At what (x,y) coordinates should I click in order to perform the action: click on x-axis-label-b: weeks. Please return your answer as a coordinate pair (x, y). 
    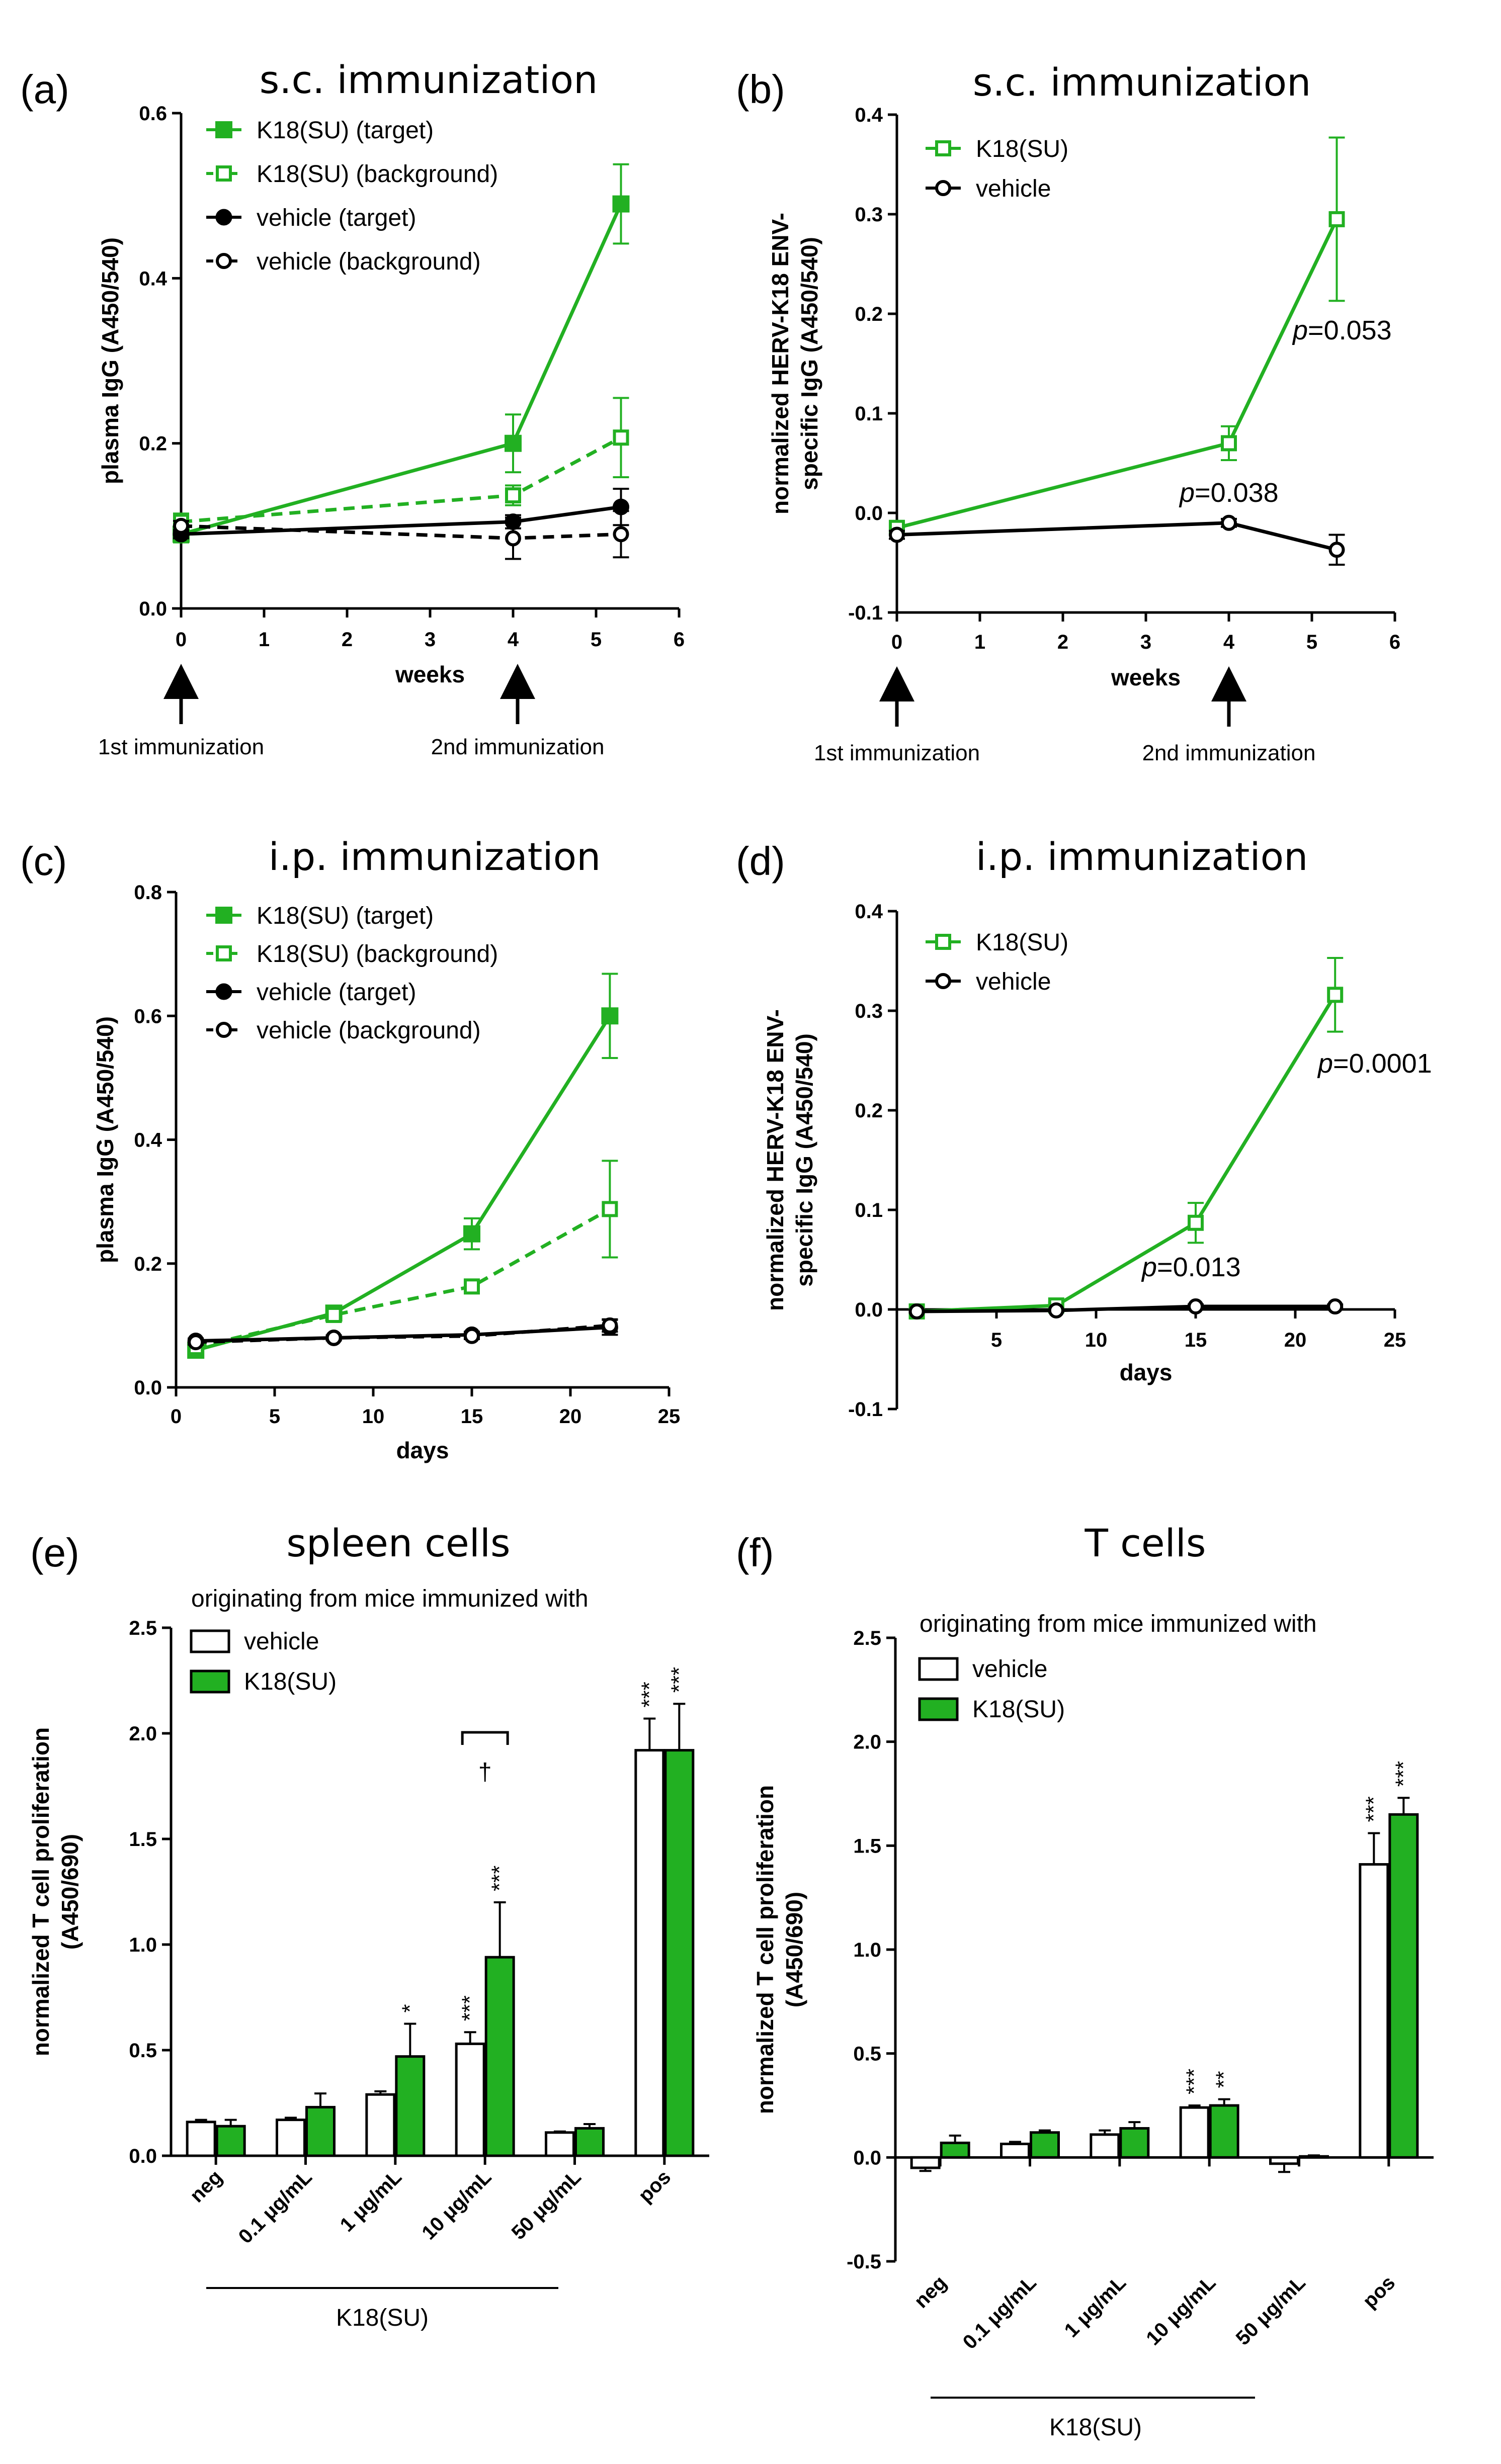
    Looking at the image, I should click on (1146, 677).